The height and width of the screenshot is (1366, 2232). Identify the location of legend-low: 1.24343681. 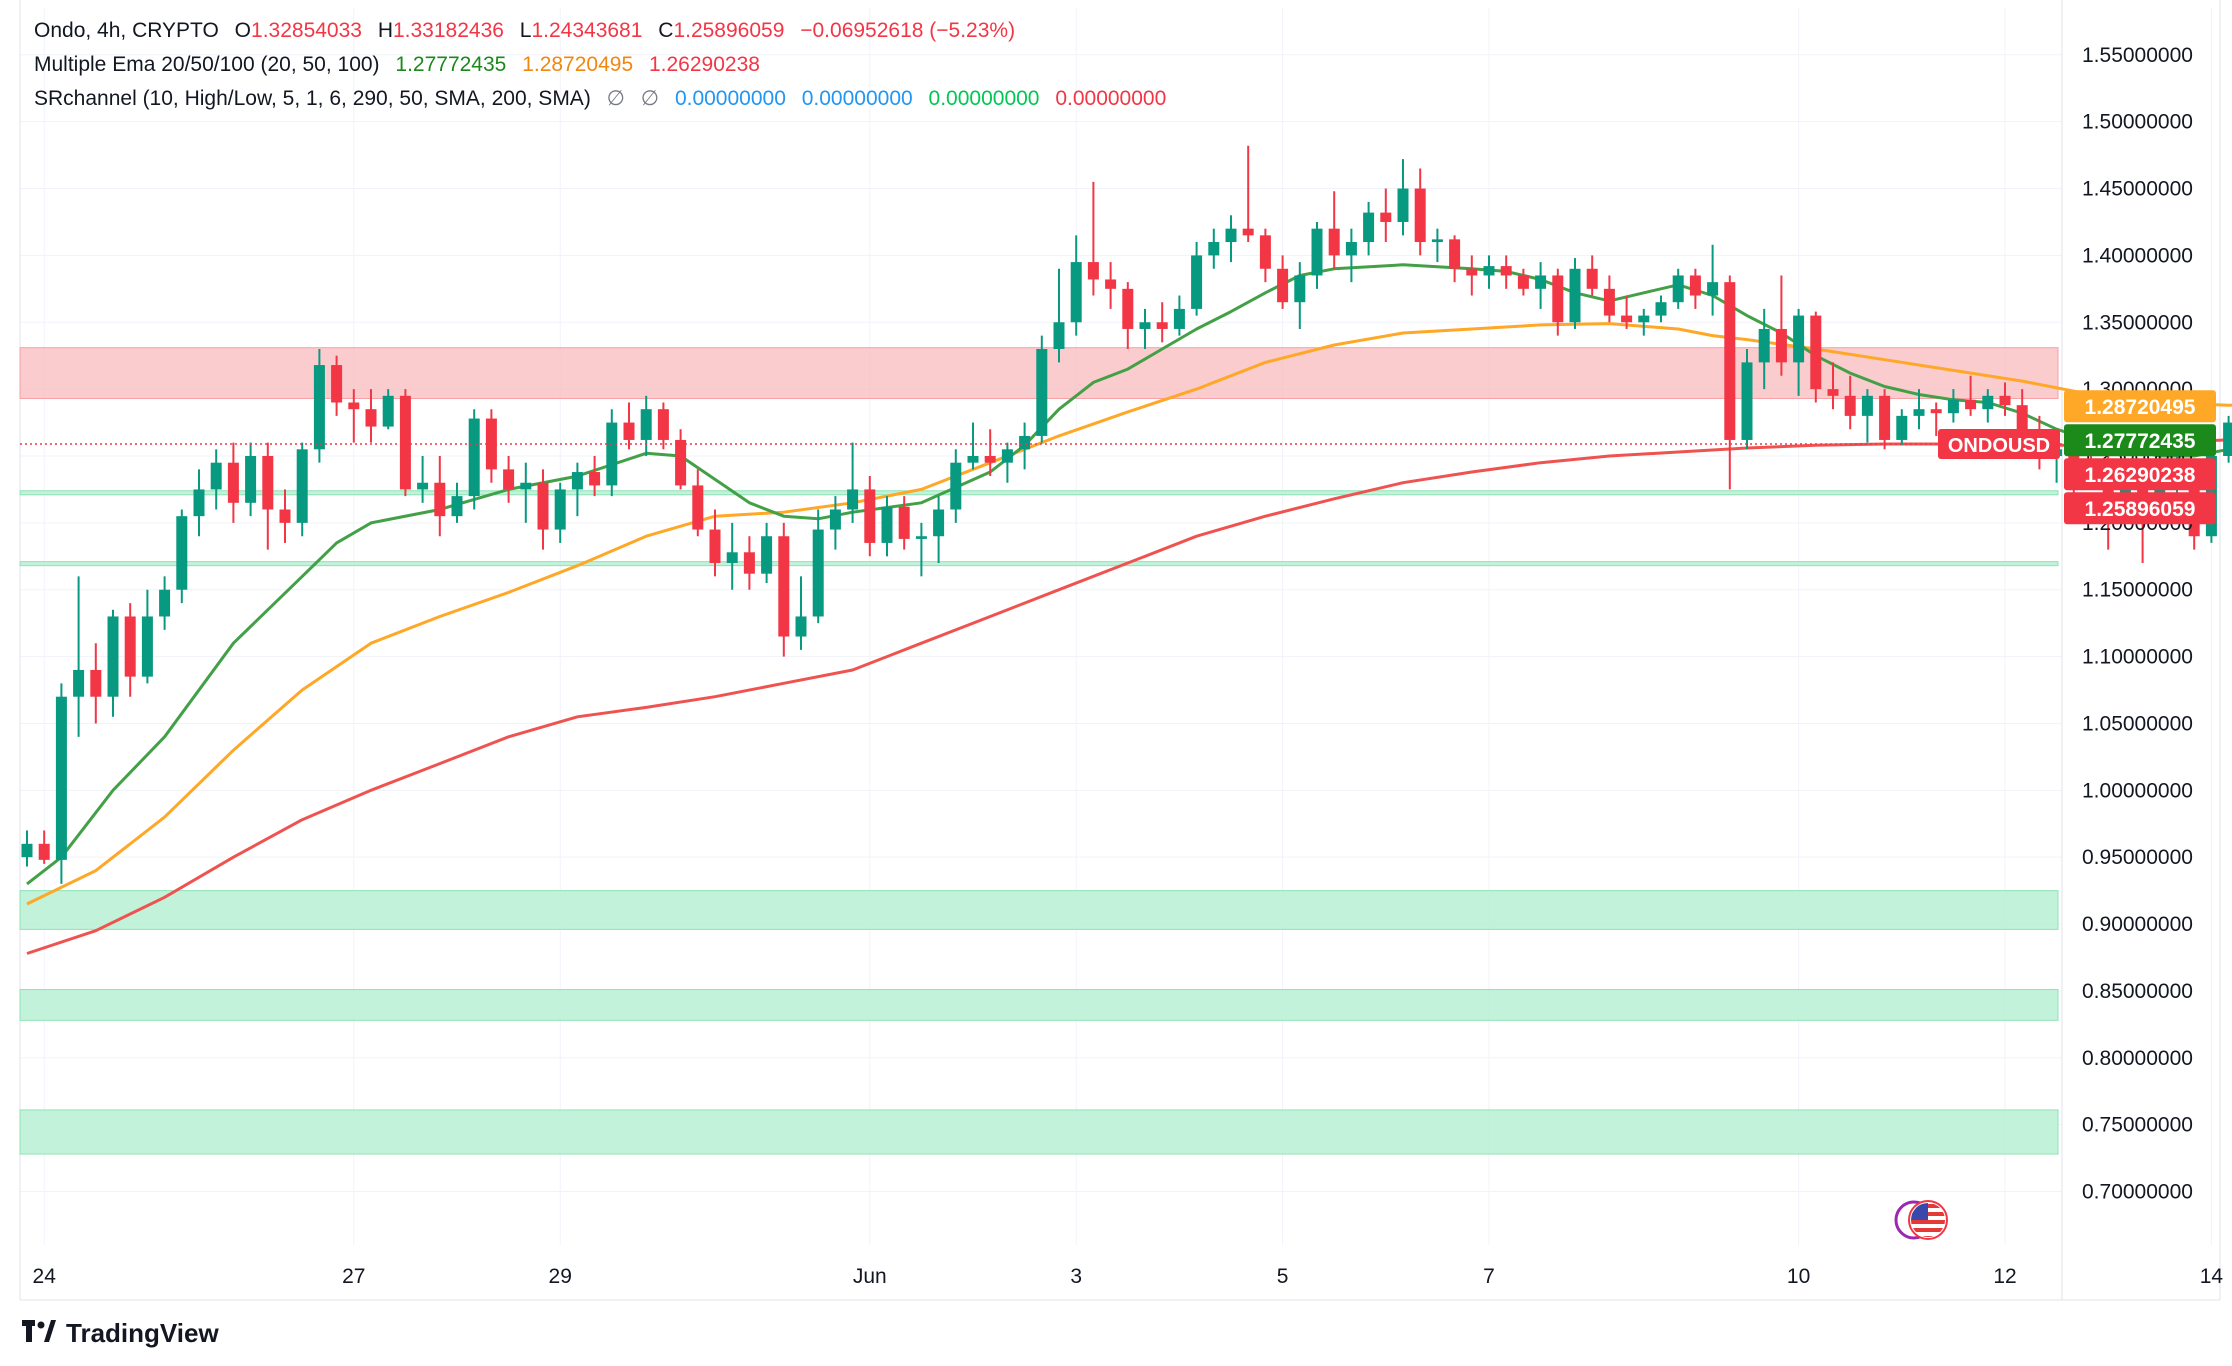
(587, 30).